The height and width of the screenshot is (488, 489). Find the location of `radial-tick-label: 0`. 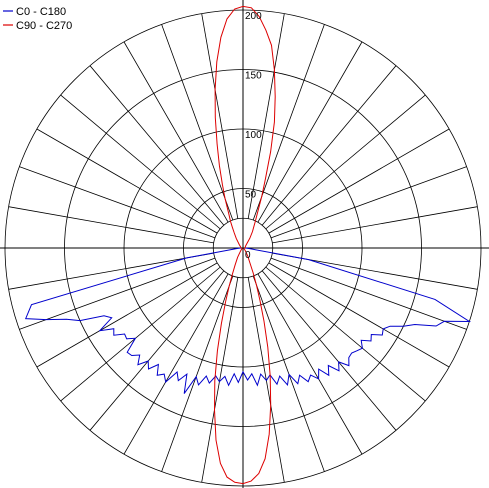

radial-tick-label: 0 is located at coordinates (248, 255).